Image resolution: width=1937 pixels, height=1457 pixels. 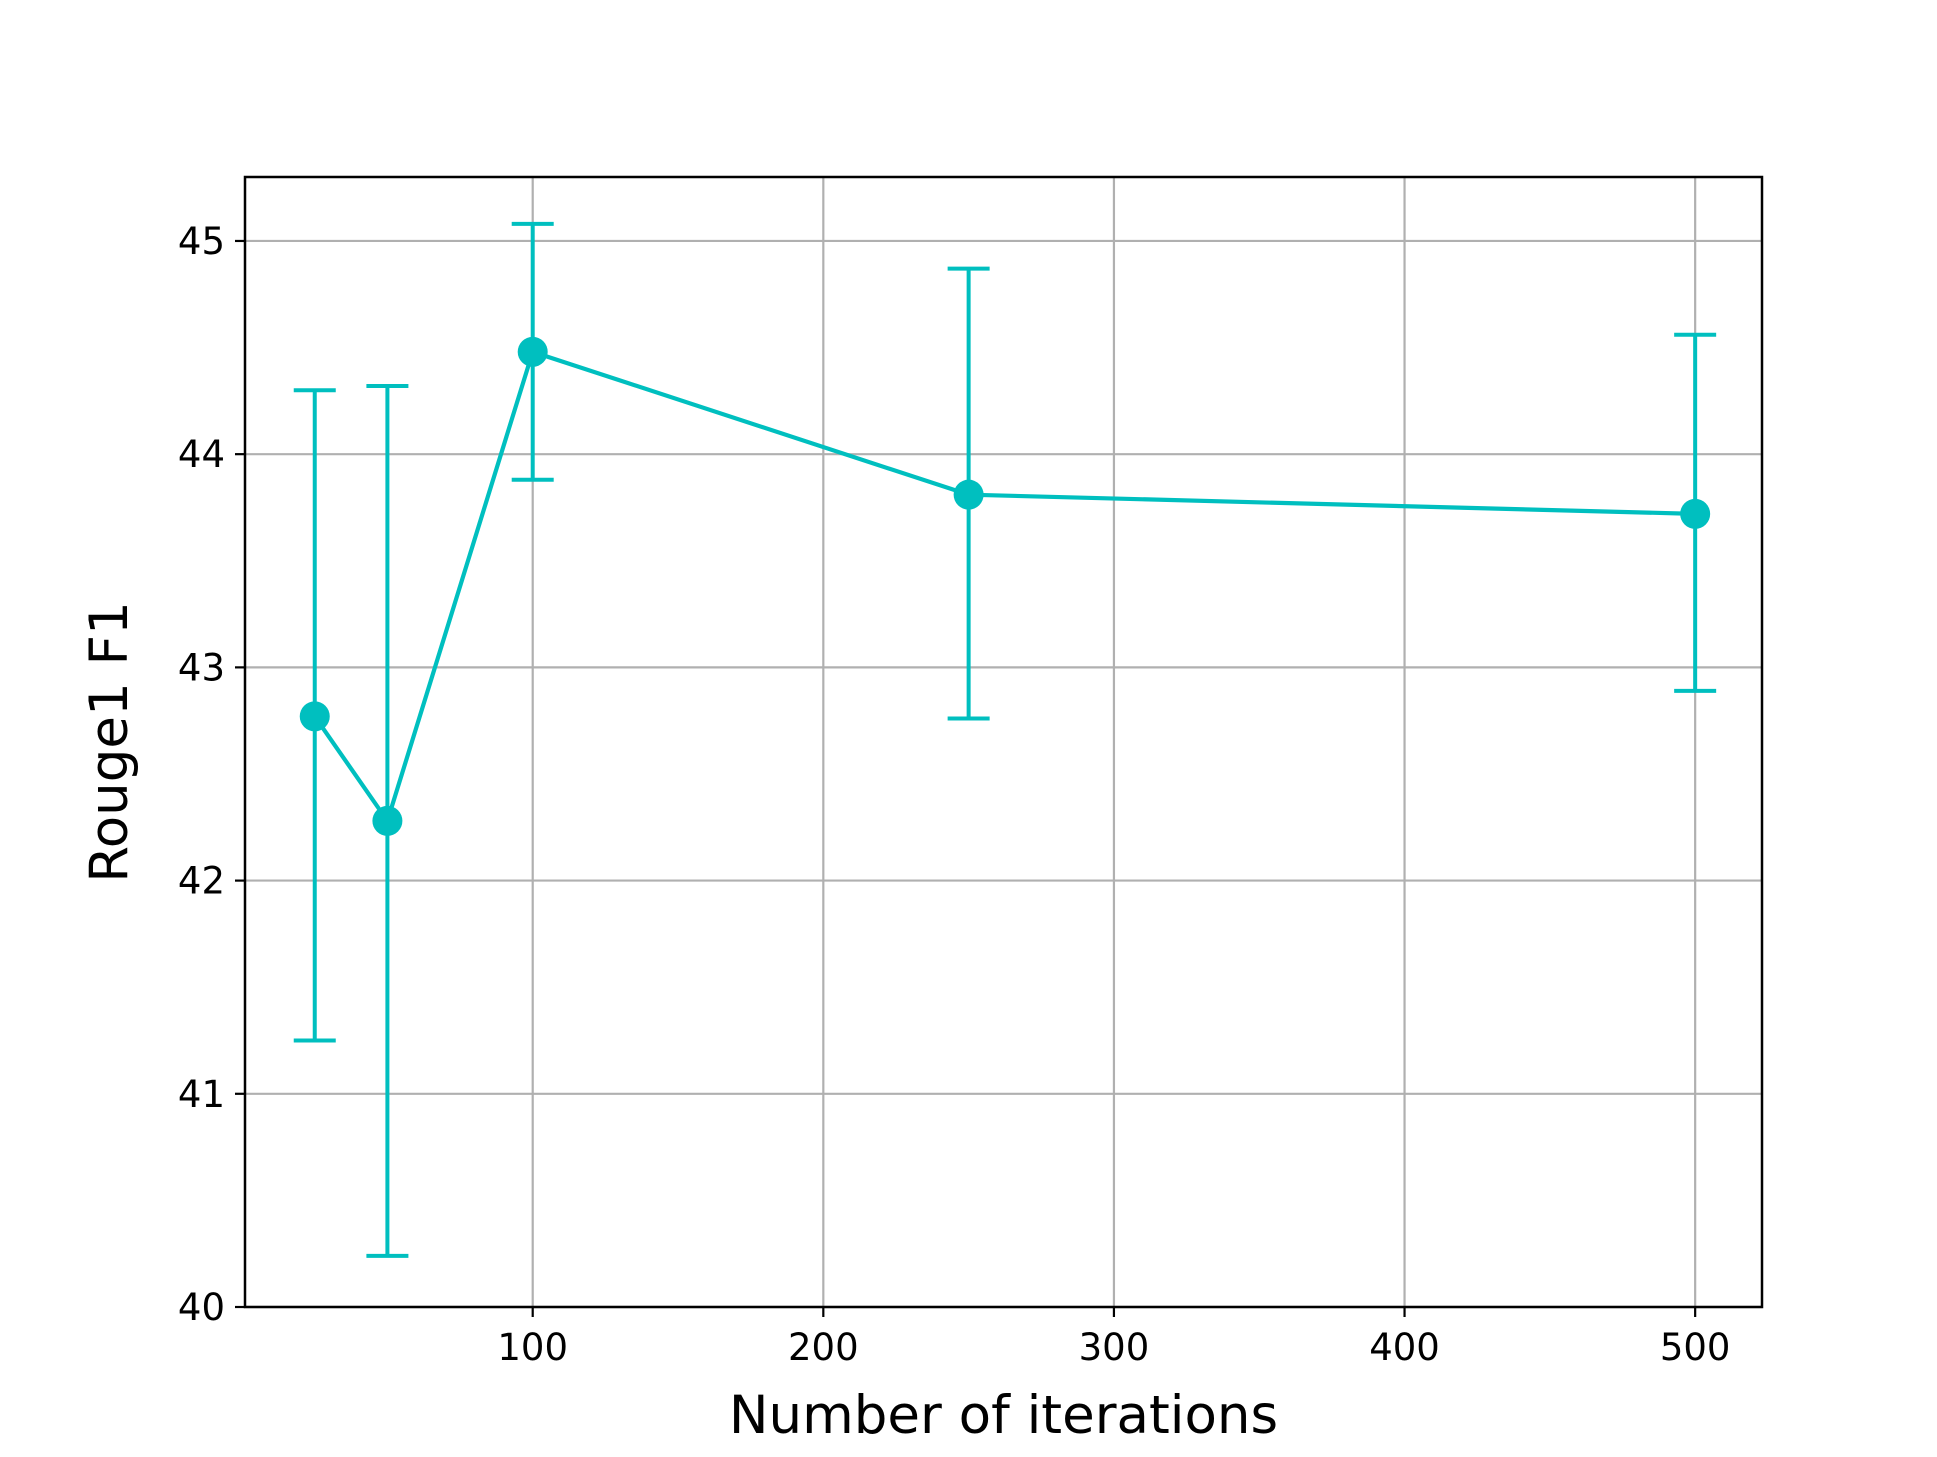 I want to click on y-tick-label: 43, so click(x=201, y=667).